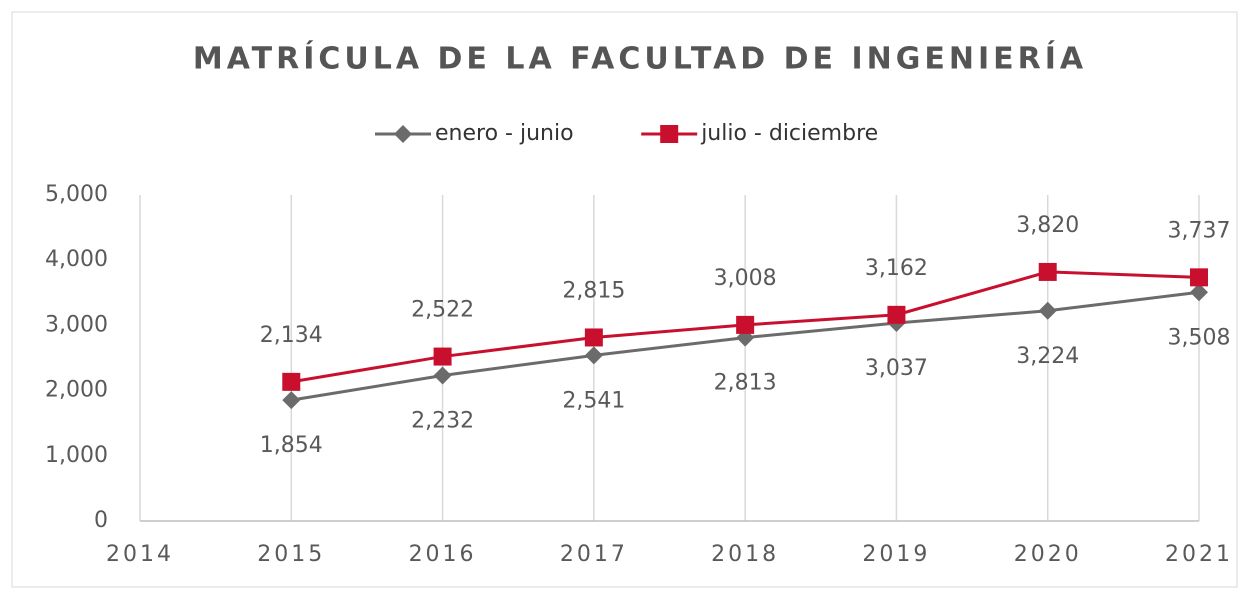 The height and width of the screenshot is (593, 1241). What do you see at coordinates (504, 133) in the screenshot?
I see `legend-label: enero - junio` at bounding box center [504, 133].